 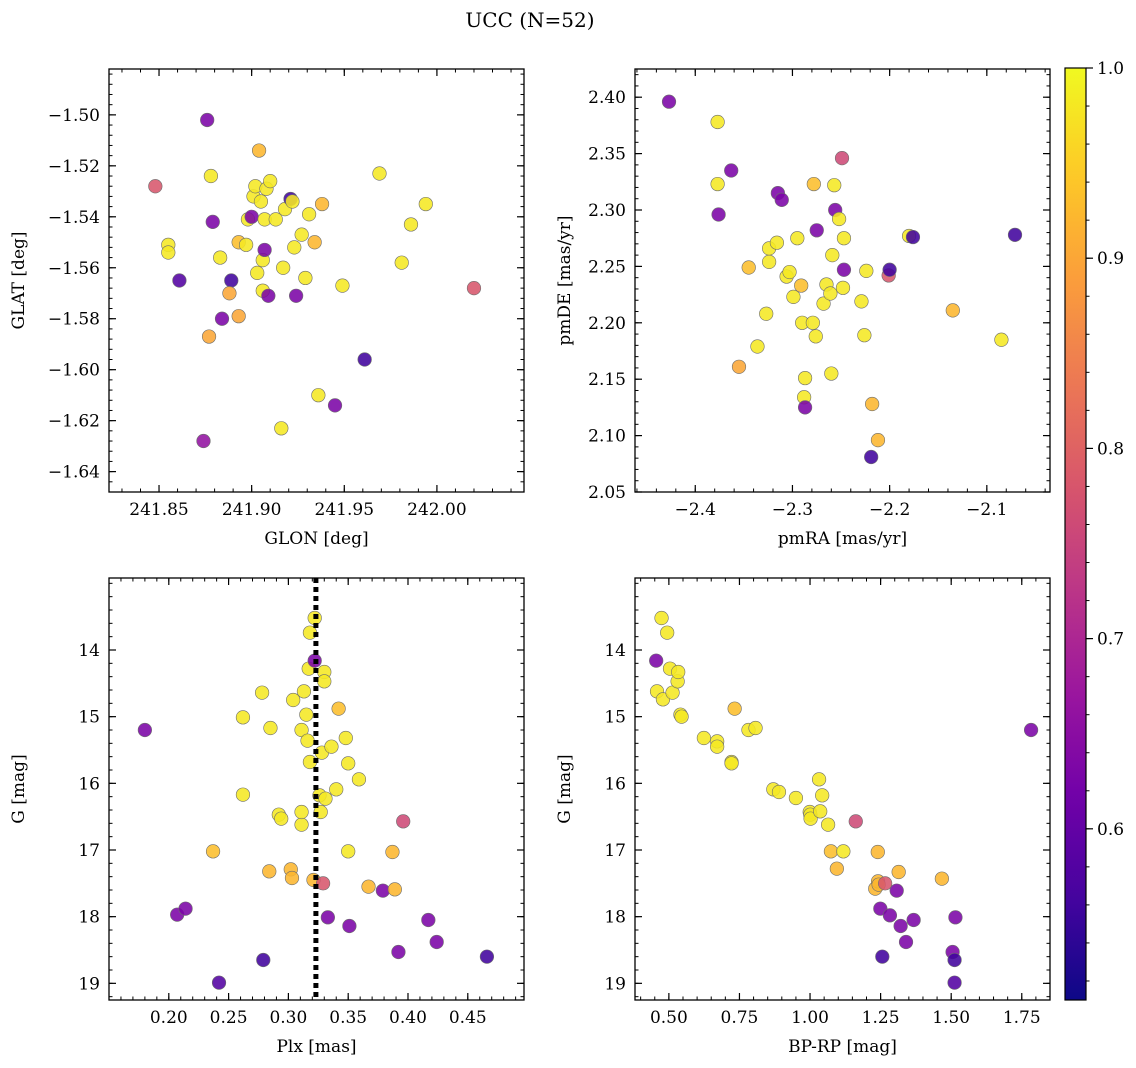 What do you see at coordinates (842, 789) in the screenshot?
I see `plot-frame` at bounding box center [842, 789].